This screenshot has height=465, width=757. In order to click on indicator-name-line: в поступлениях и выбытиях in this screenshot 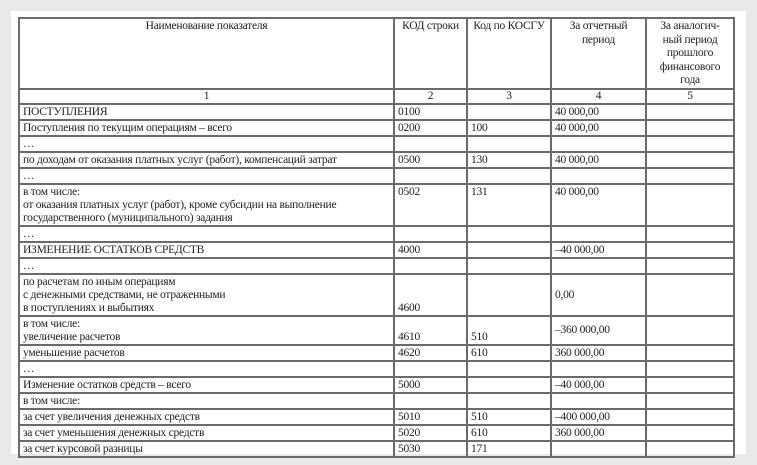, I will do `click(89, 307)`.